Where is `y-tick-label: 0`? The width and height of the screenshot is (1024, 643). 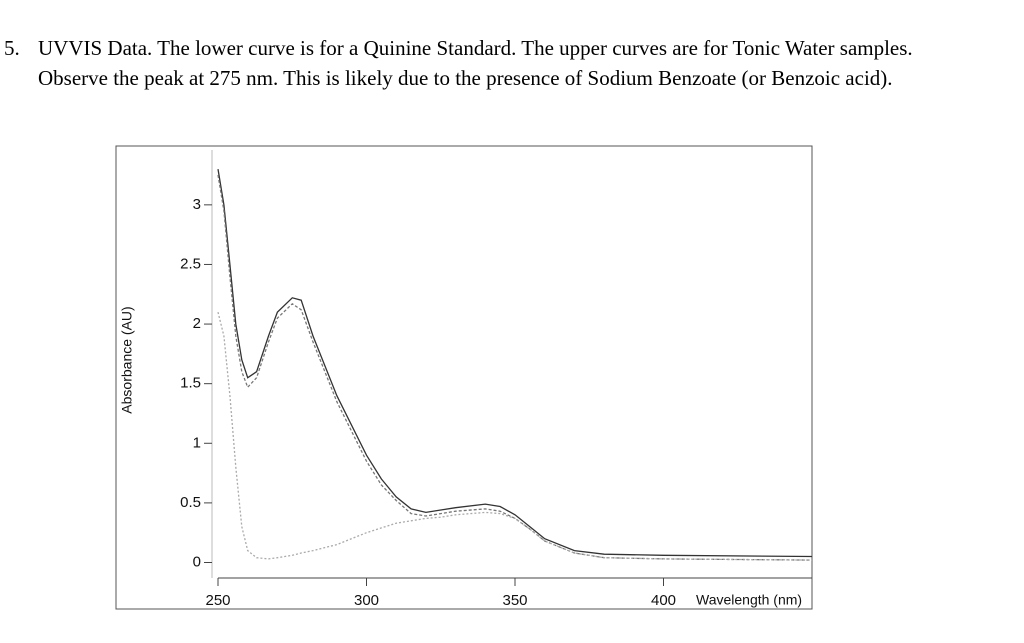
y-tick-label: 0 is located at coordinates (197, 561).